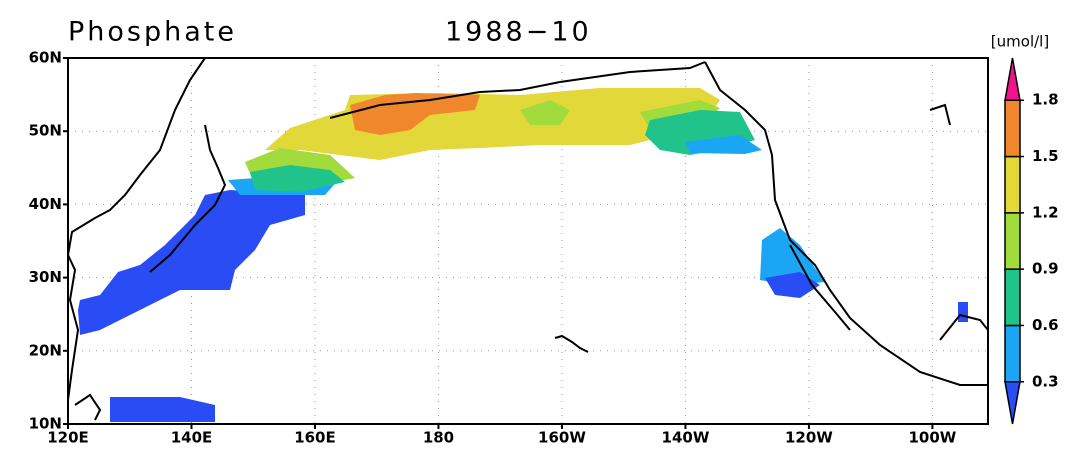 The image size is (1078, 470). What do you see at coordinates (518, 32) in the screenshot?
I see `date: 1988−10` at bounding box center [518, 32].